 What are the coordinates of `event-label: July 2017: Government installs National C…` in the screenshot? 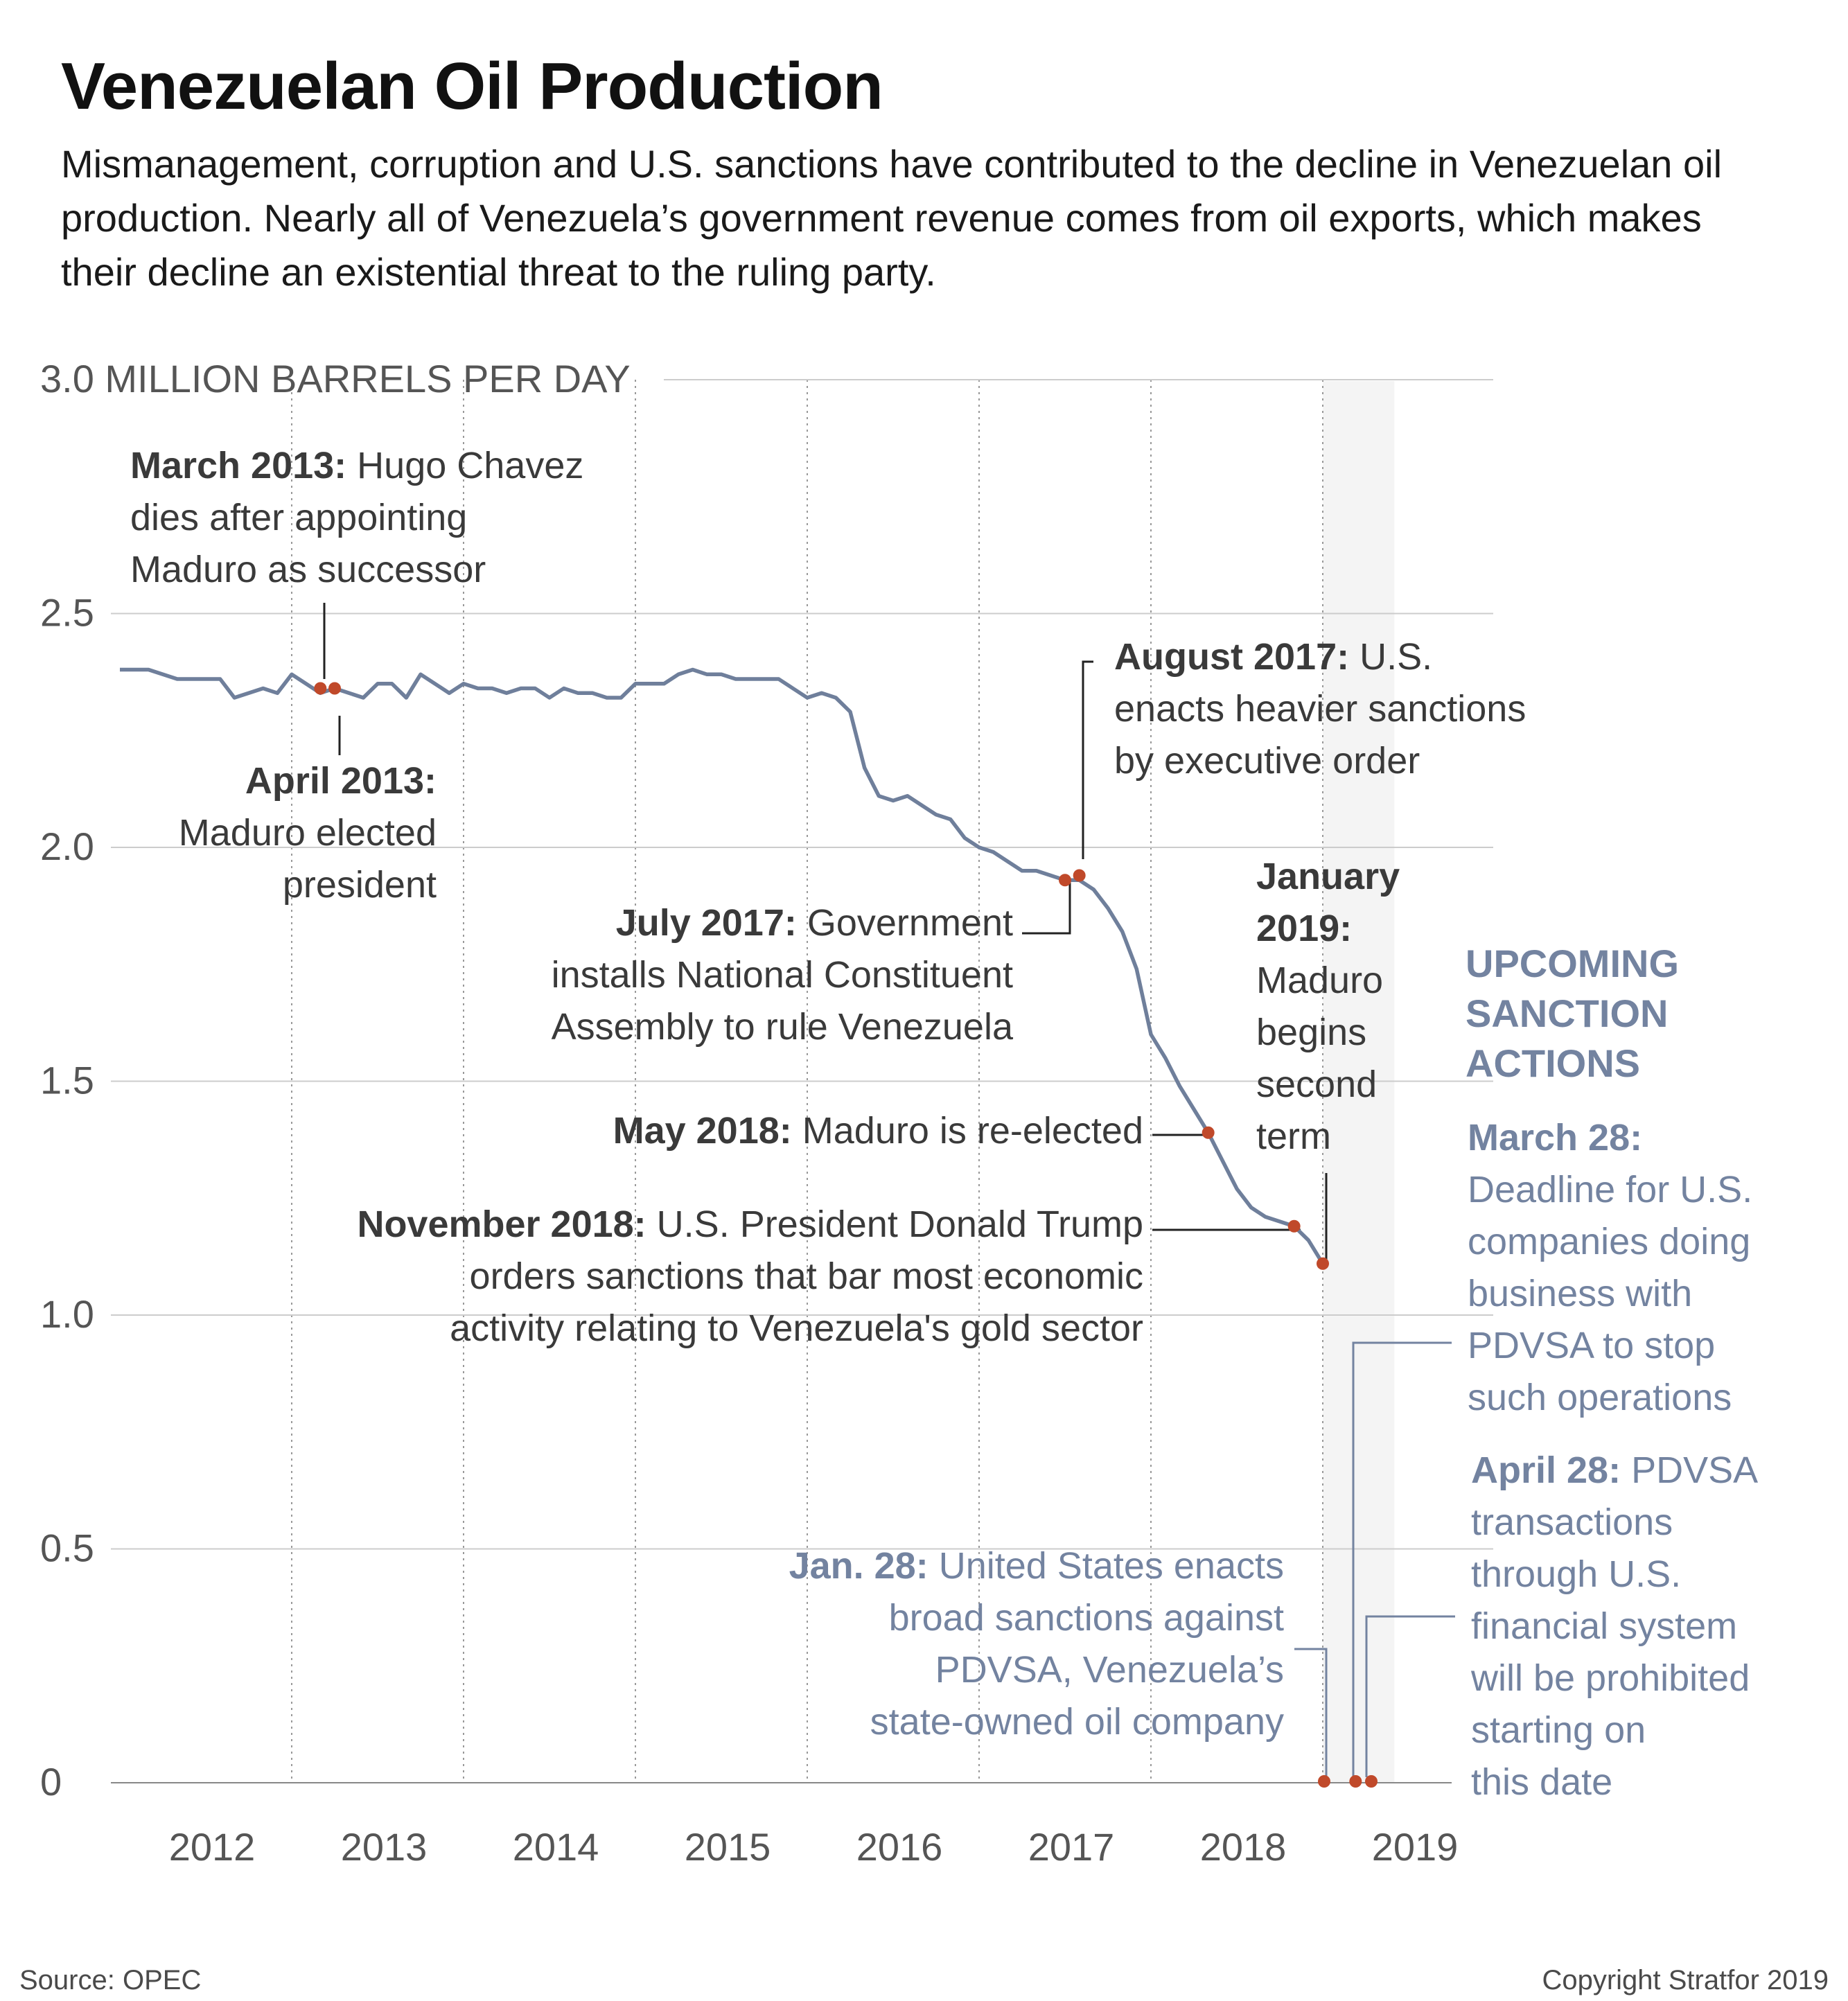 It's located at (783, 975).